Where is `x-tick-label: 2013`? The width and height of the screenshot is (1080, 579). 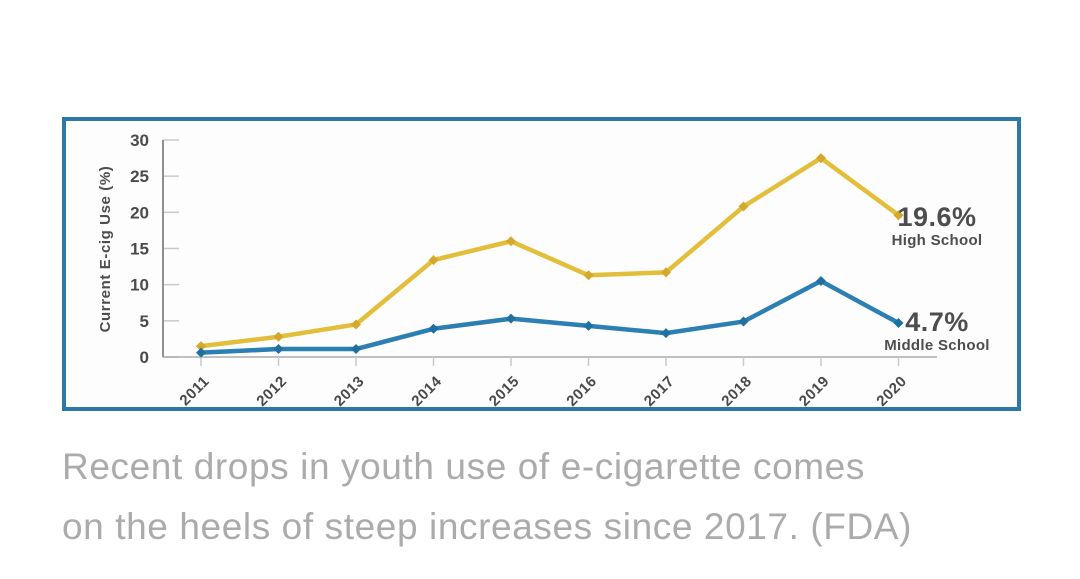 x-tick-label: 2013 is located at coordinates (349, 390).